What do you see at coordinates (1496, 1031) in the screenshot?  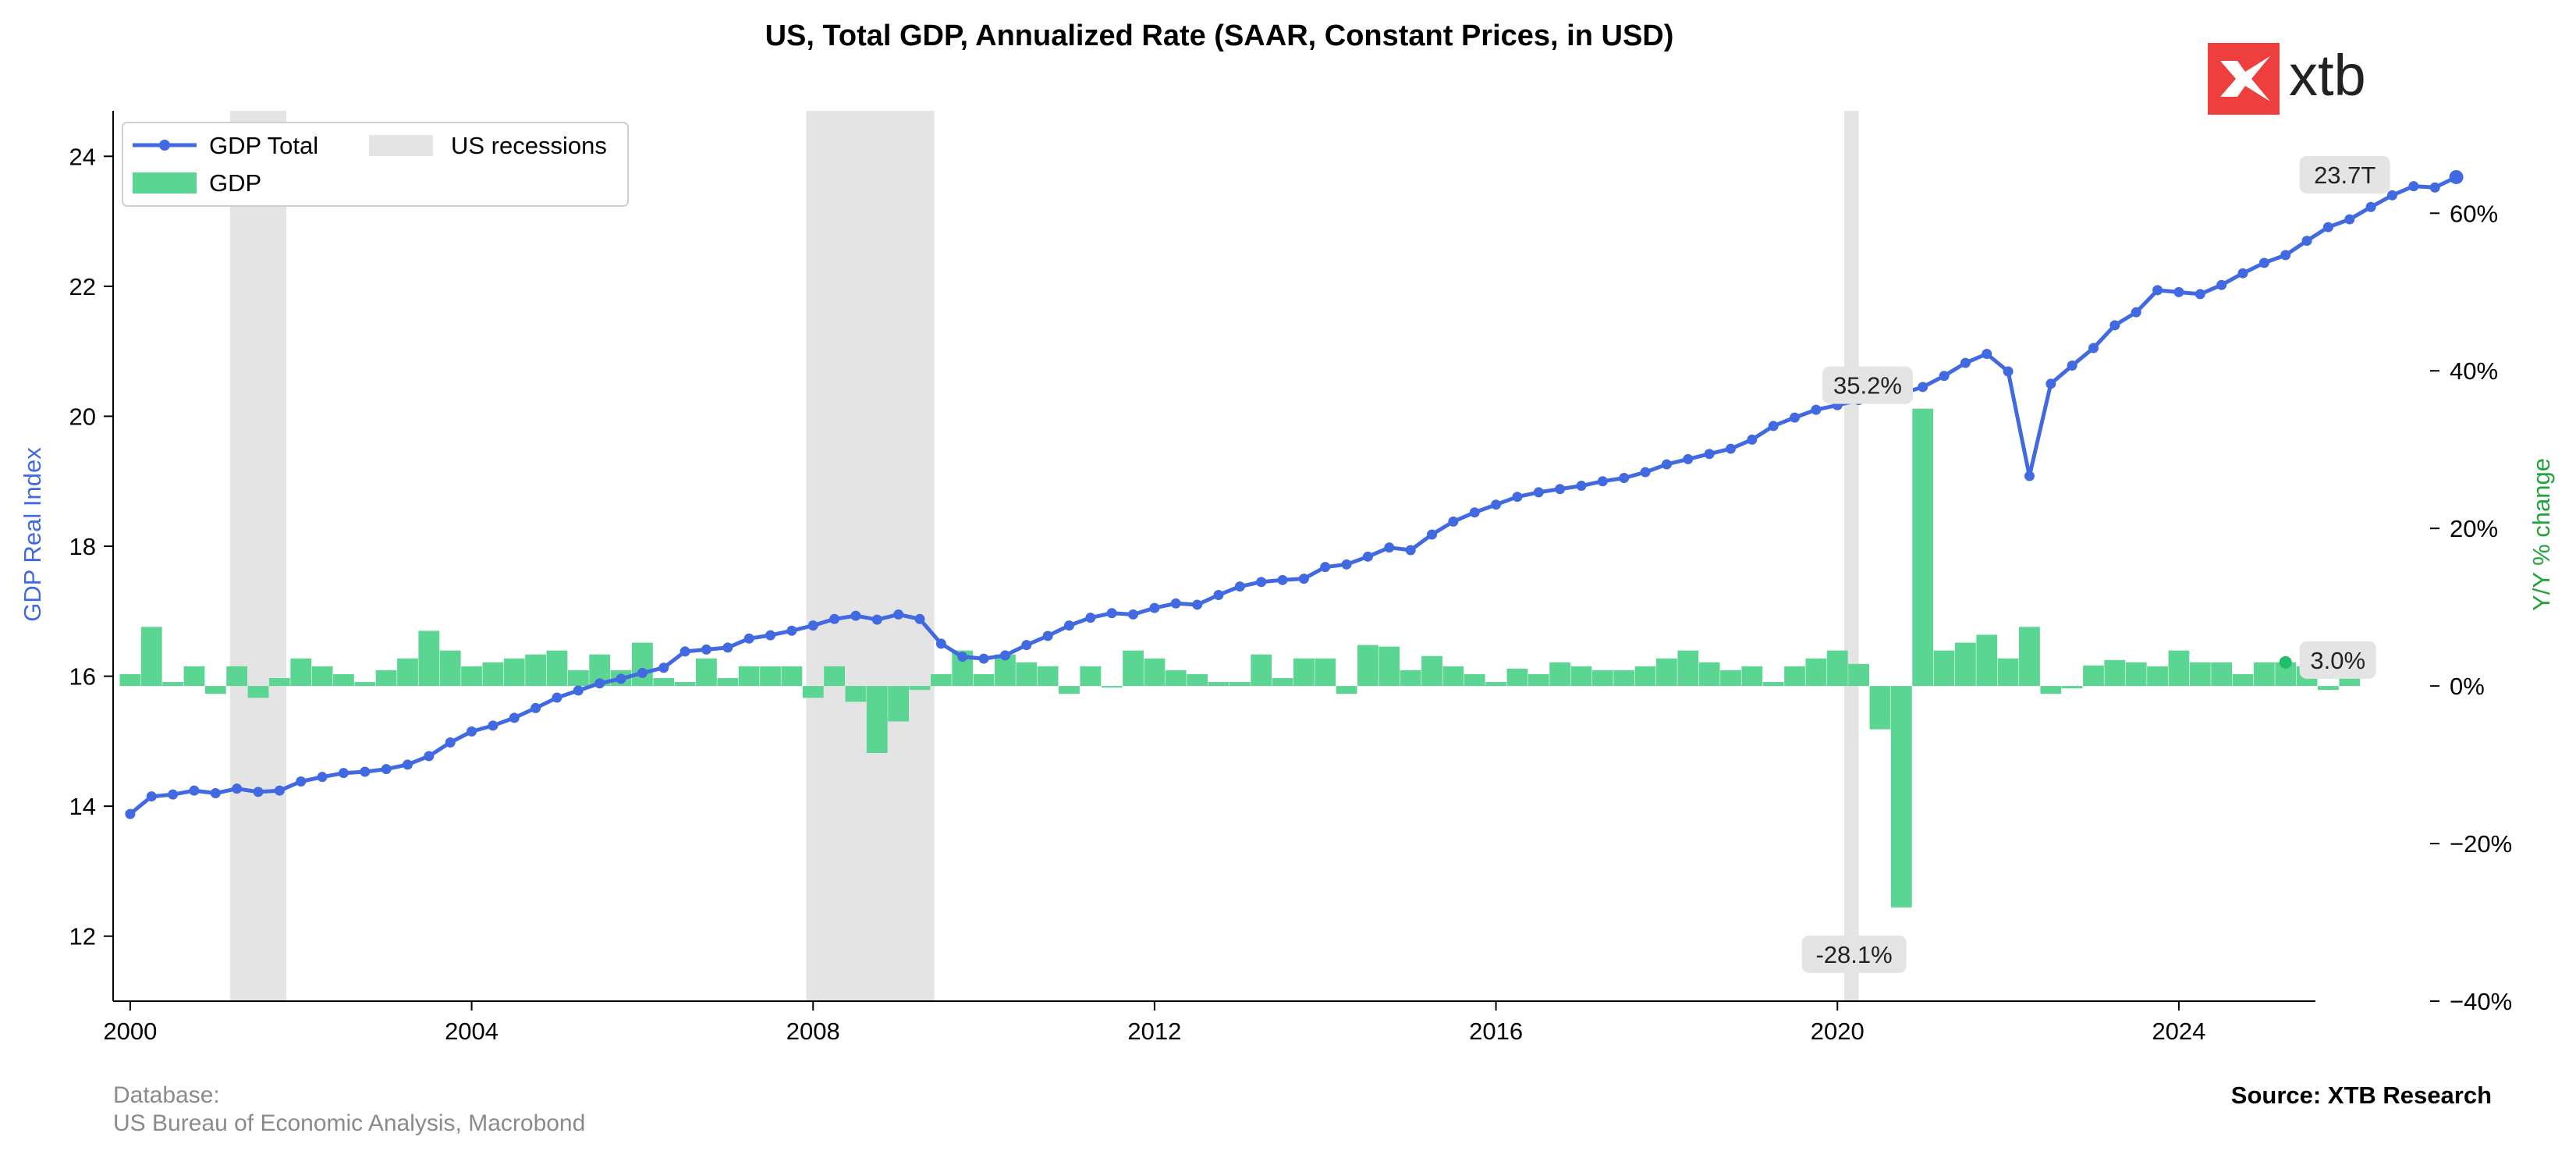 I see `x-tick-label: 2016` at bounding box center [1496, 1031].